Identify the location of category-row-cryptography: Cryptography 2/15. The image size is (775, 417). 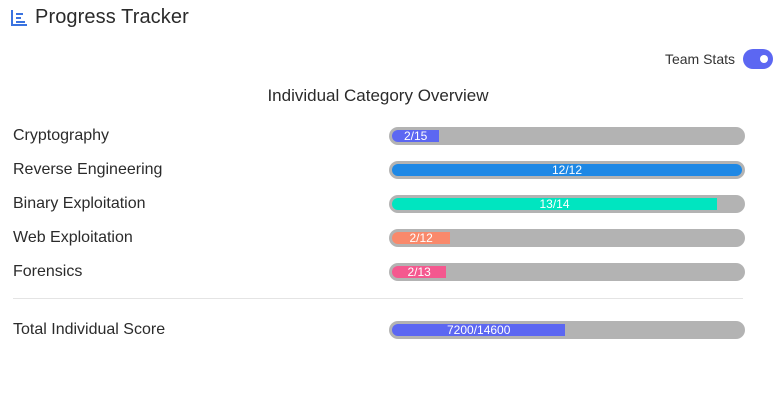
(379, 136).